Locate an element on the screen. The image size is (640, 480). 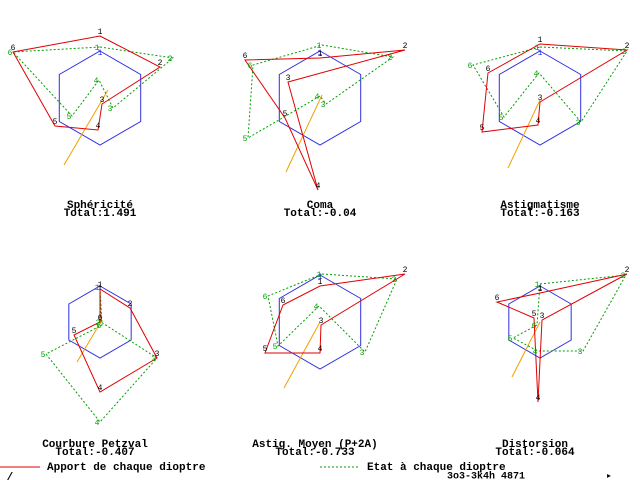
status-corner: _/_ is located at coordinates (10, 476).